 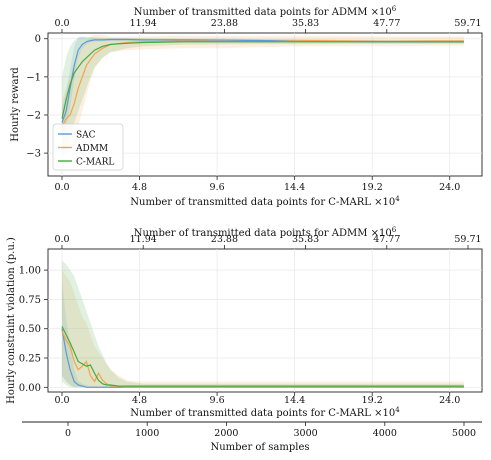 I want to click on y-tick-label: 1.00, so click(x=30, y=271).